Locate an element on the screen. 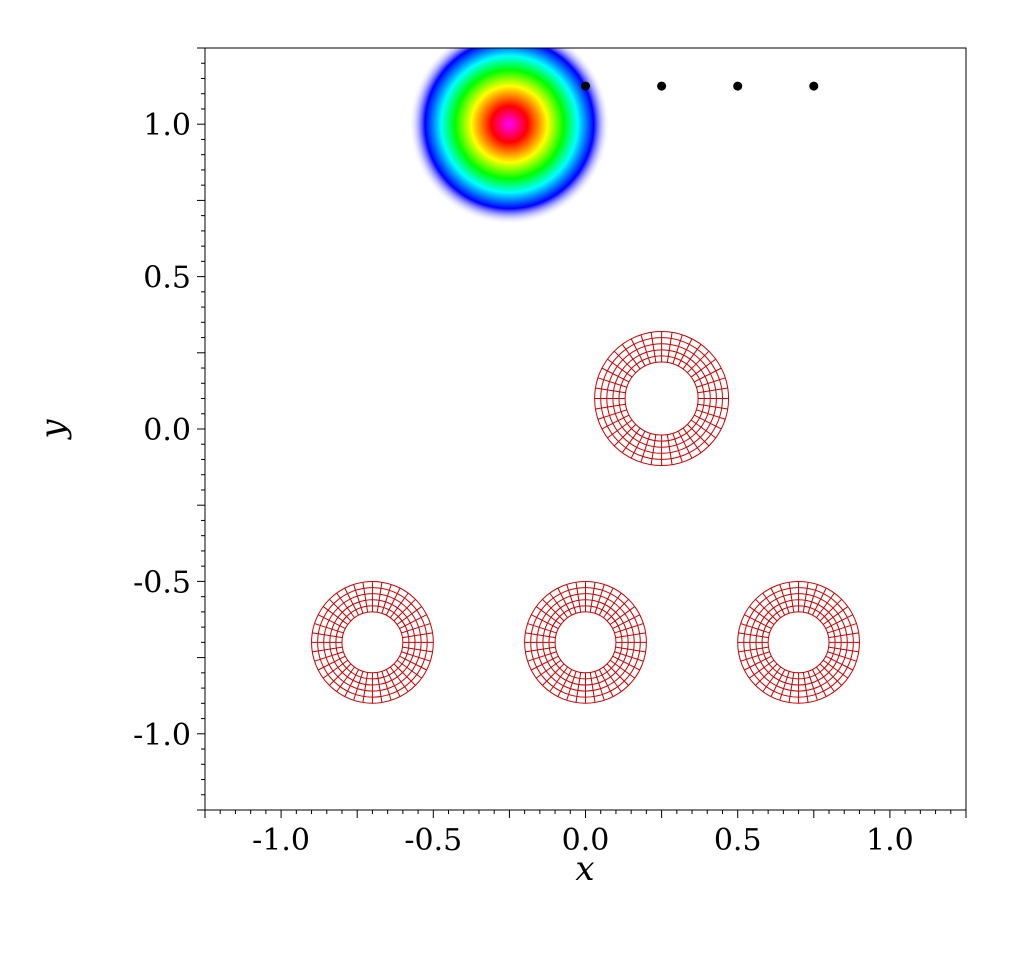  y-tick-label: -1.0 is located at coordinates (162, 735).